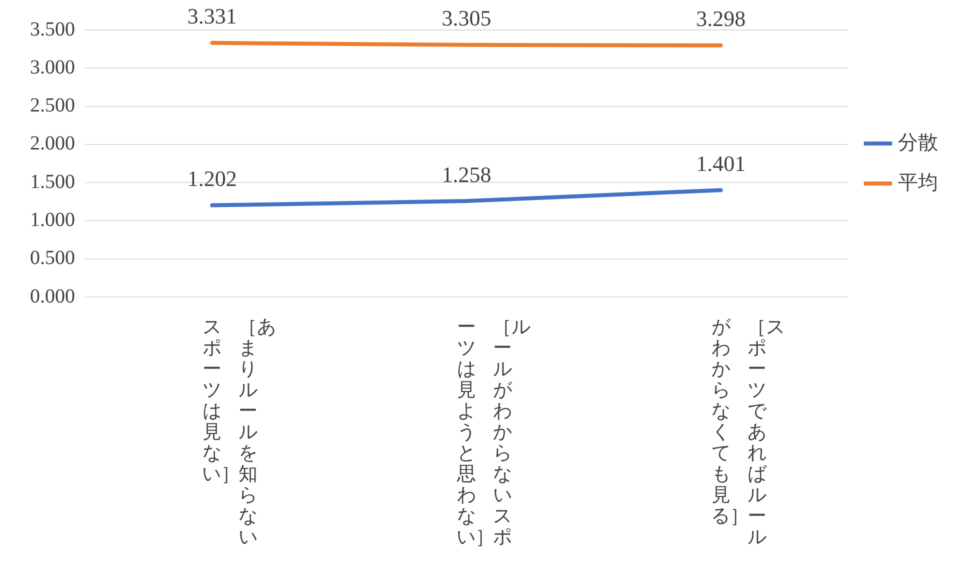 The image size is (958, 580). I want to click on data-label: 3.298, so click(721, 19).